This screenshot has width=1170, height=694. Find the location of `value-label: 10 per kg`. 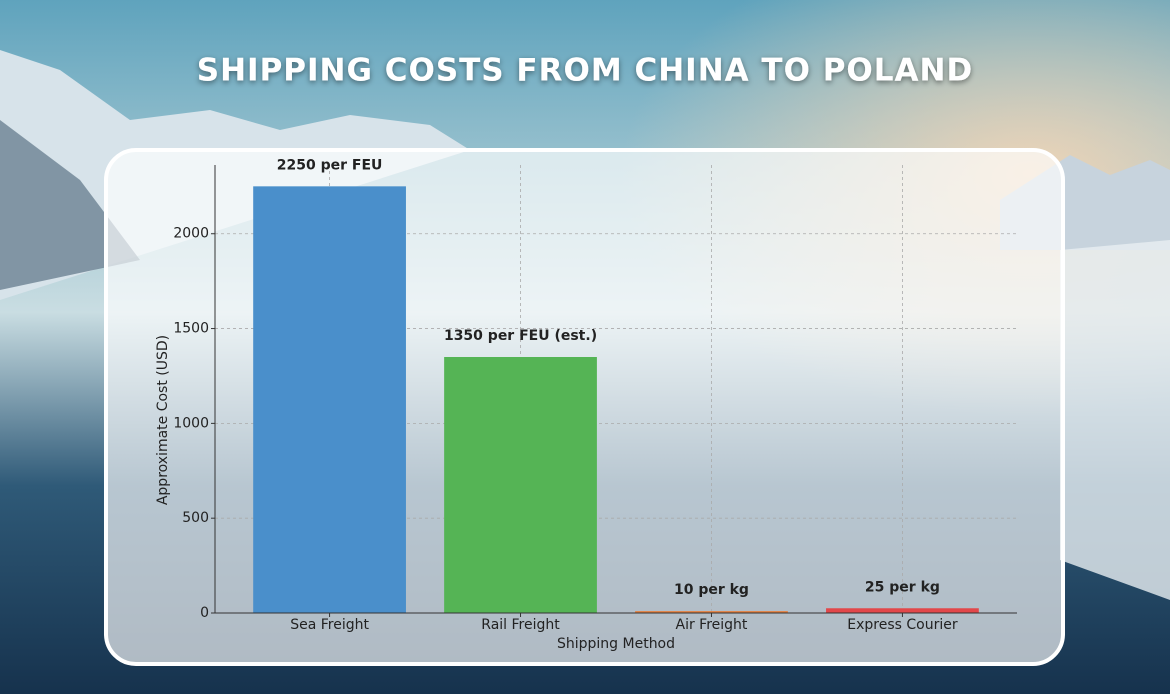

value-label: 10 per kg is located at coordinates (711, 590).